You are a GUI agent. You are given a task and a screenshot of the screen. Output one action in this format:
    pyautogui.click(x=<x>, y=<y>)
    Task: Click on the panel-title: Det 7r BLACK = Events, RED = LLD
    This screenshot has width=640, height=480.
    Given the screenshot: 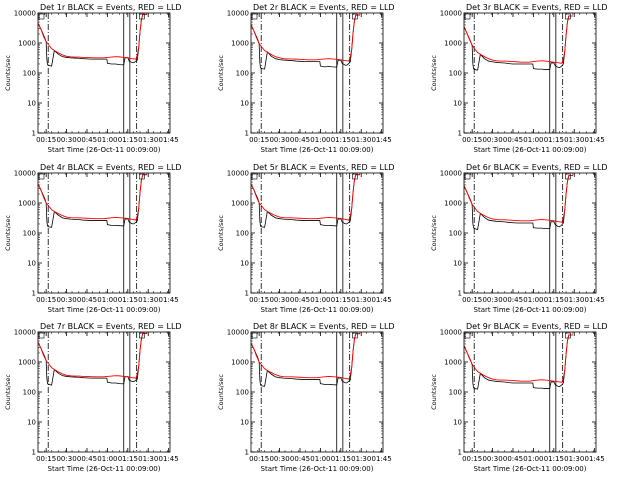 What is the action you would take?
    pyautogui.click(x=111, y=326)
    